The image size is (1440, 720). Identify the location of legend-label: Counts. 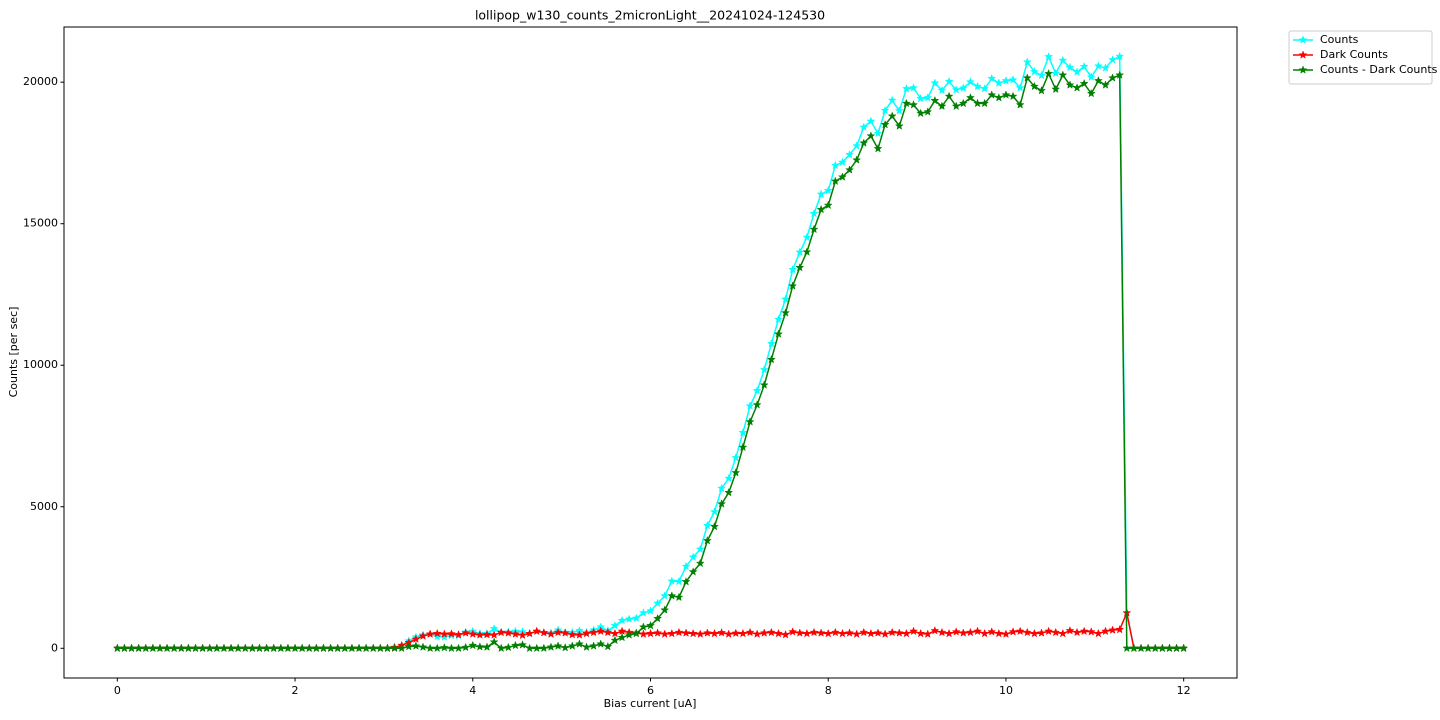
(1339, 39).